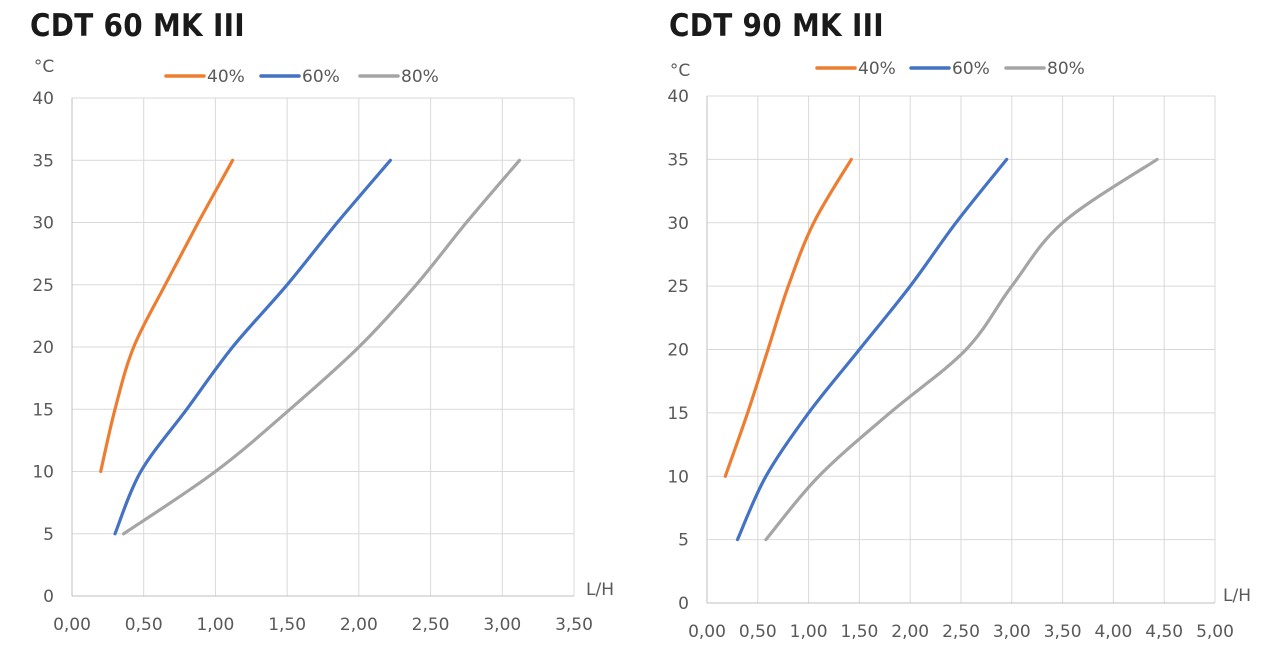 This screenshot has width=1273, height=649. I want to click on x-tick-label: 5,00, so click(1215, 632).